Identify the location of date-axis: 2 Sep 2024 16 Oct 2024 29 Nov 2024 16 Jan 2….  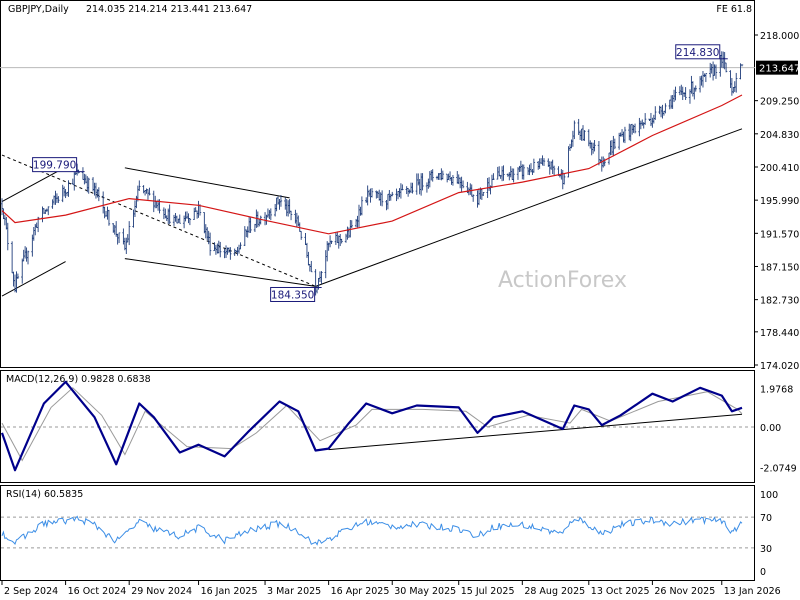
(391, 589).